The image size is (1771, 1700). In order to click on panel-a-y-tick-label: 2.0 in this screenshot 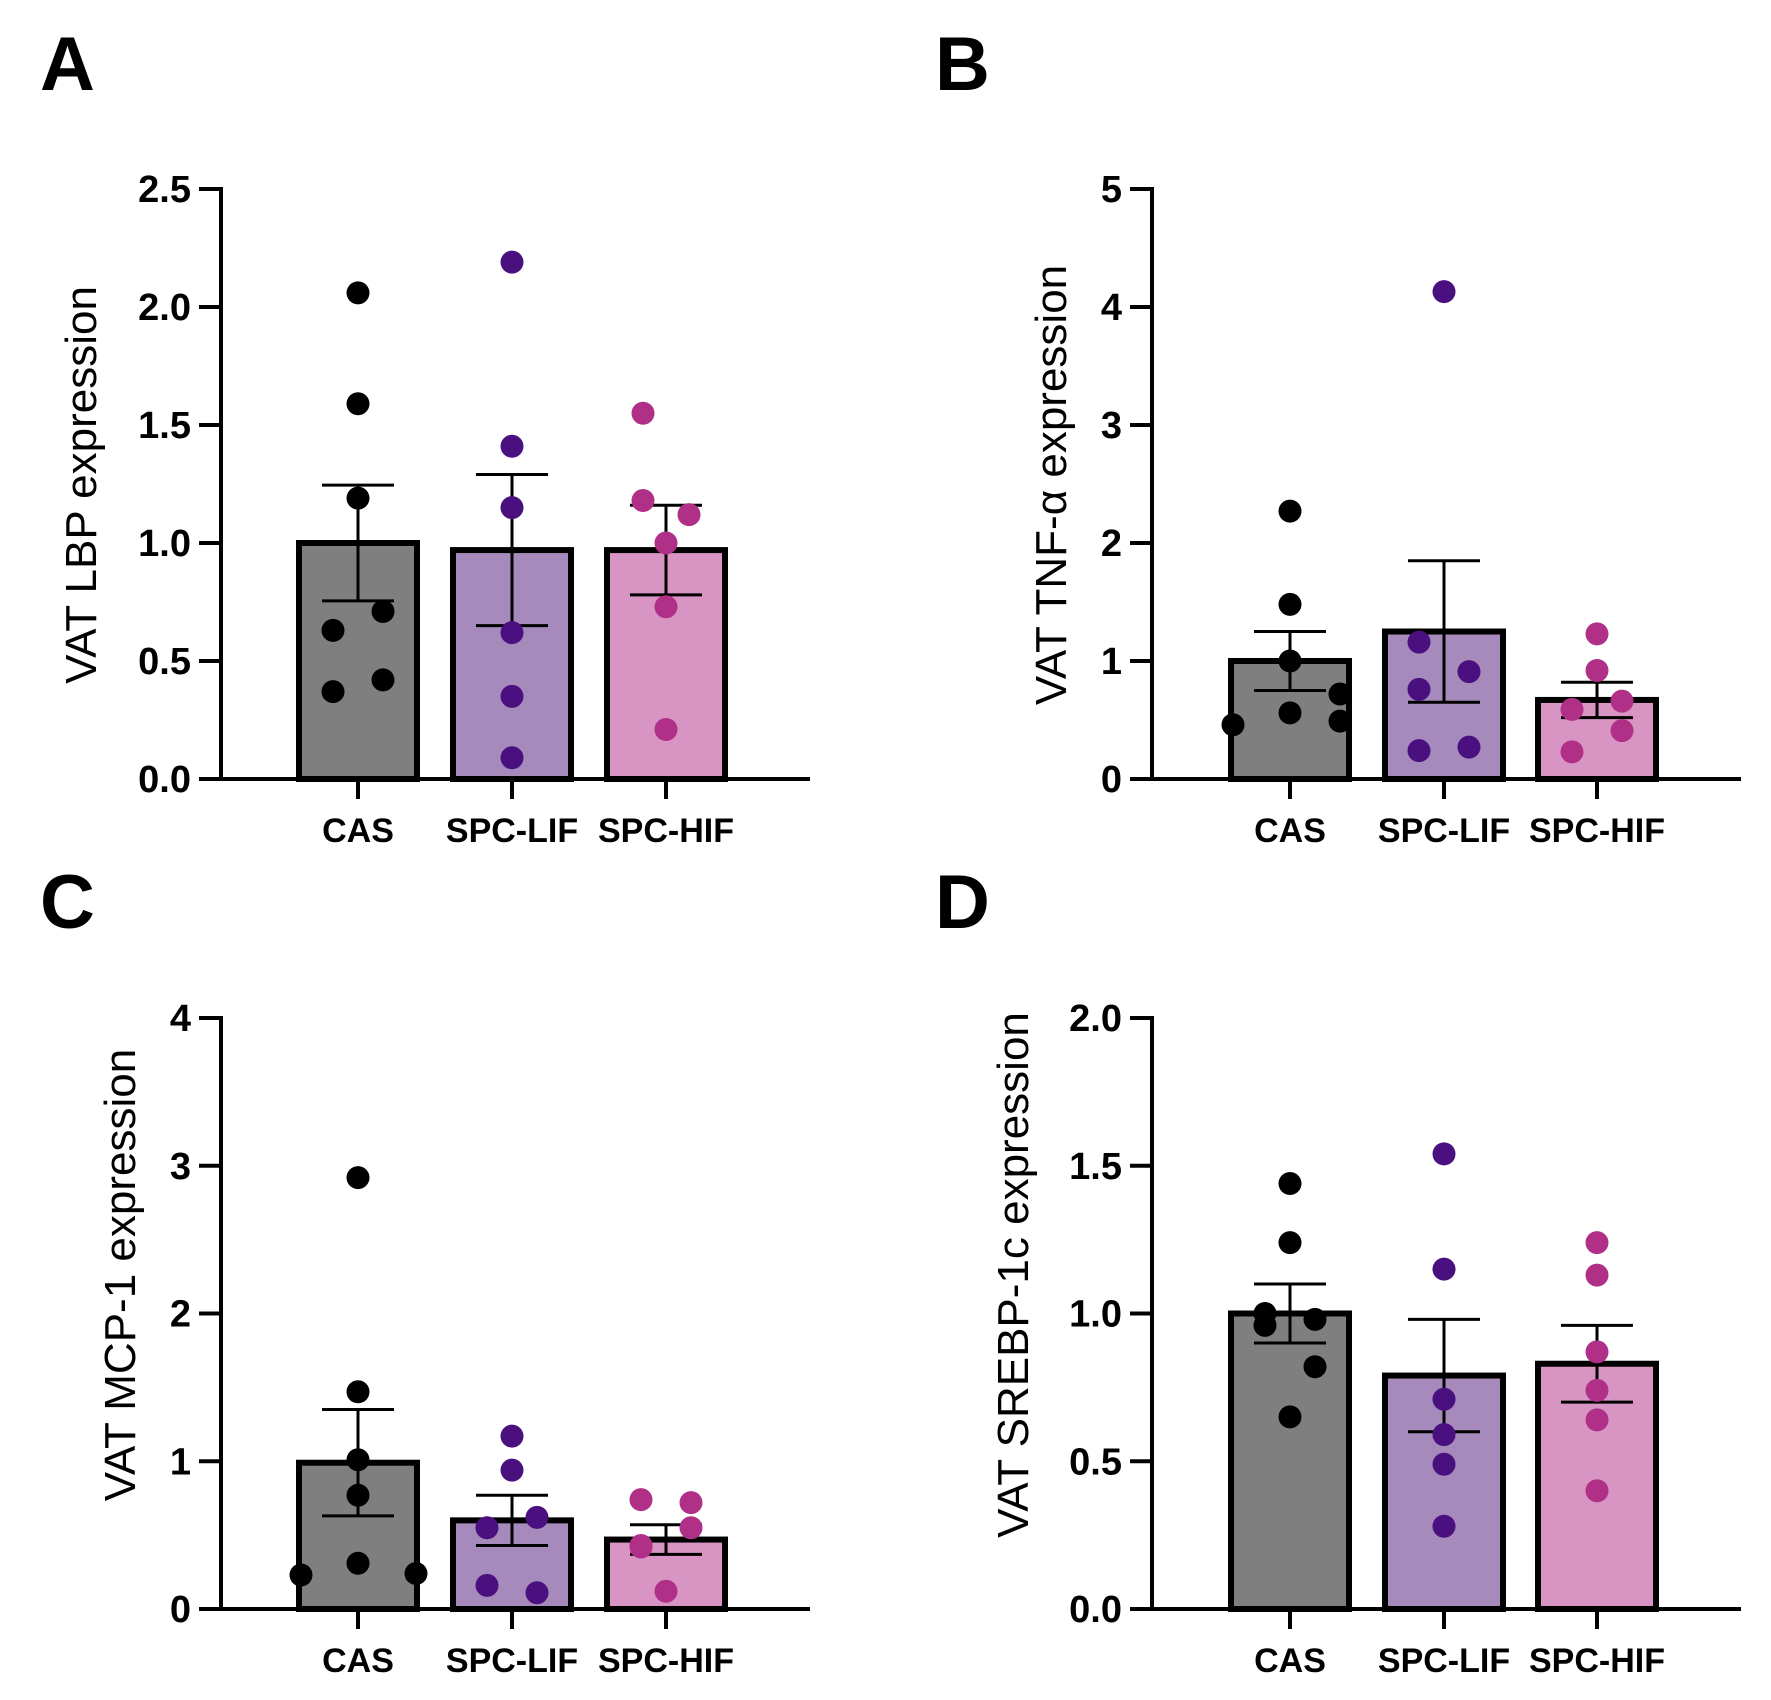, I will do `click(164, 308)`.